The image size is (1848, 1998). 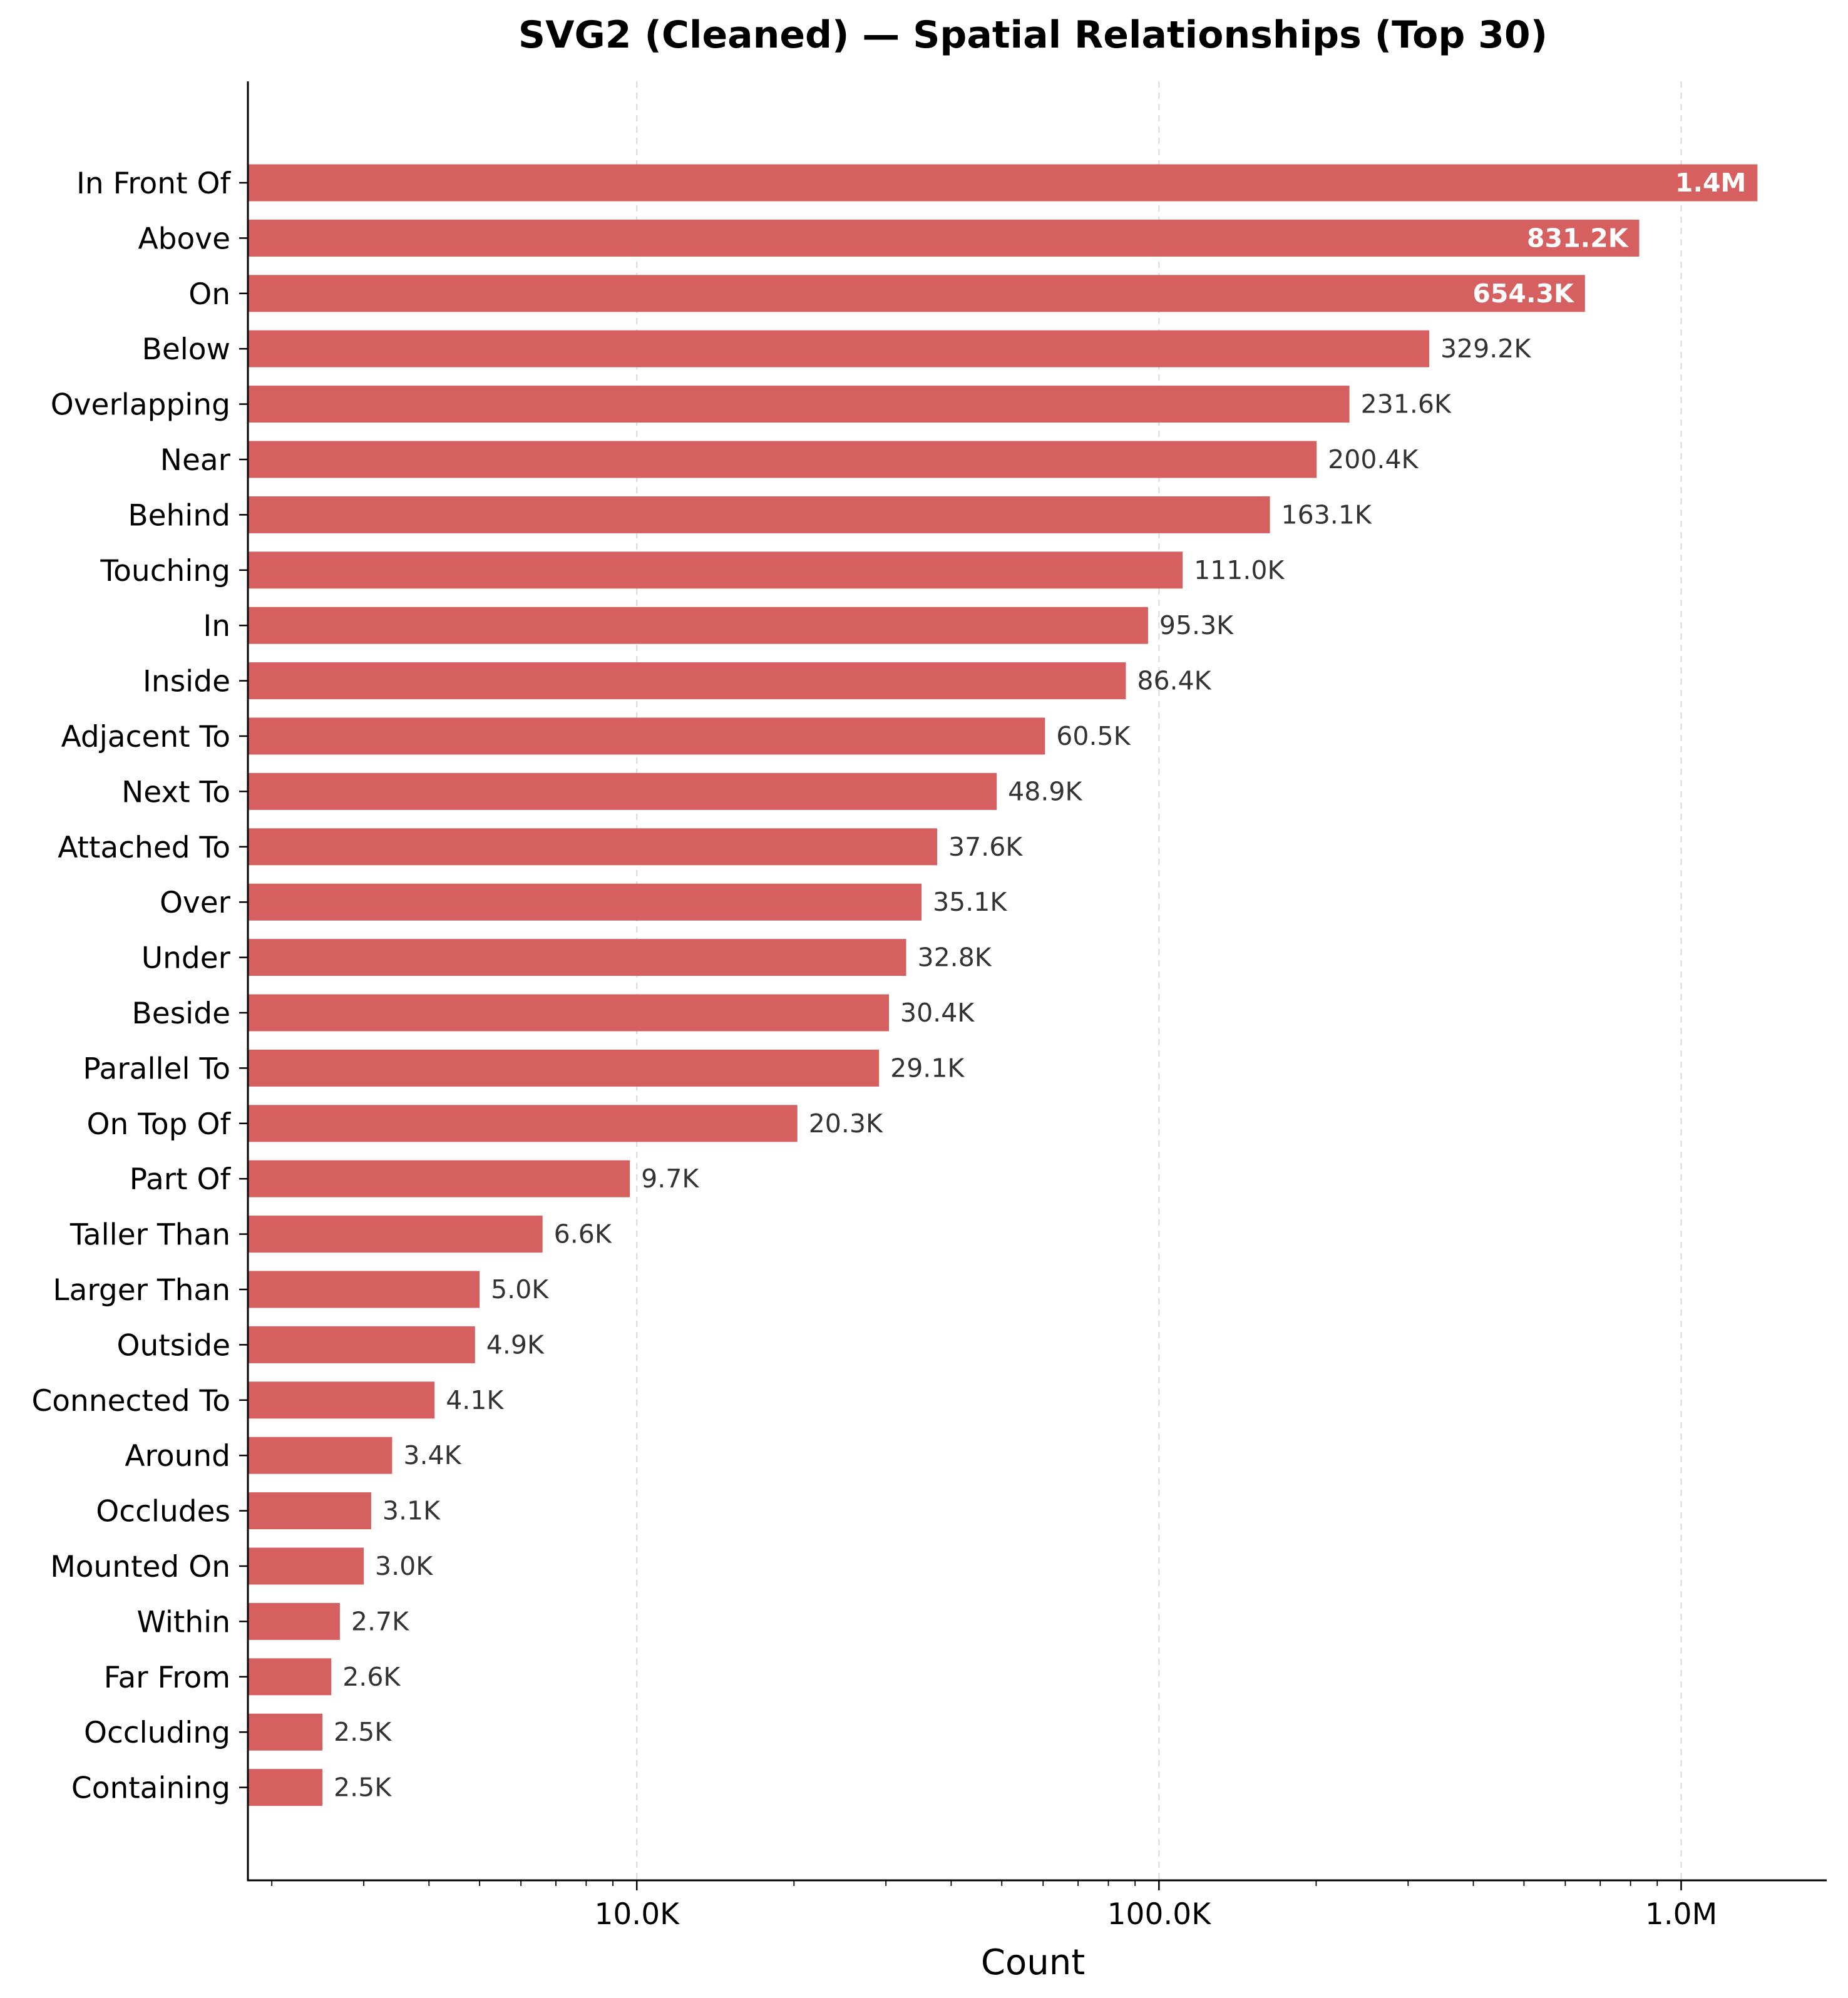 What do you see at coordinates (163, 1512) in the screenshot?
I see `y-tick-label: Occludes` at bounding box center [163, 1512].